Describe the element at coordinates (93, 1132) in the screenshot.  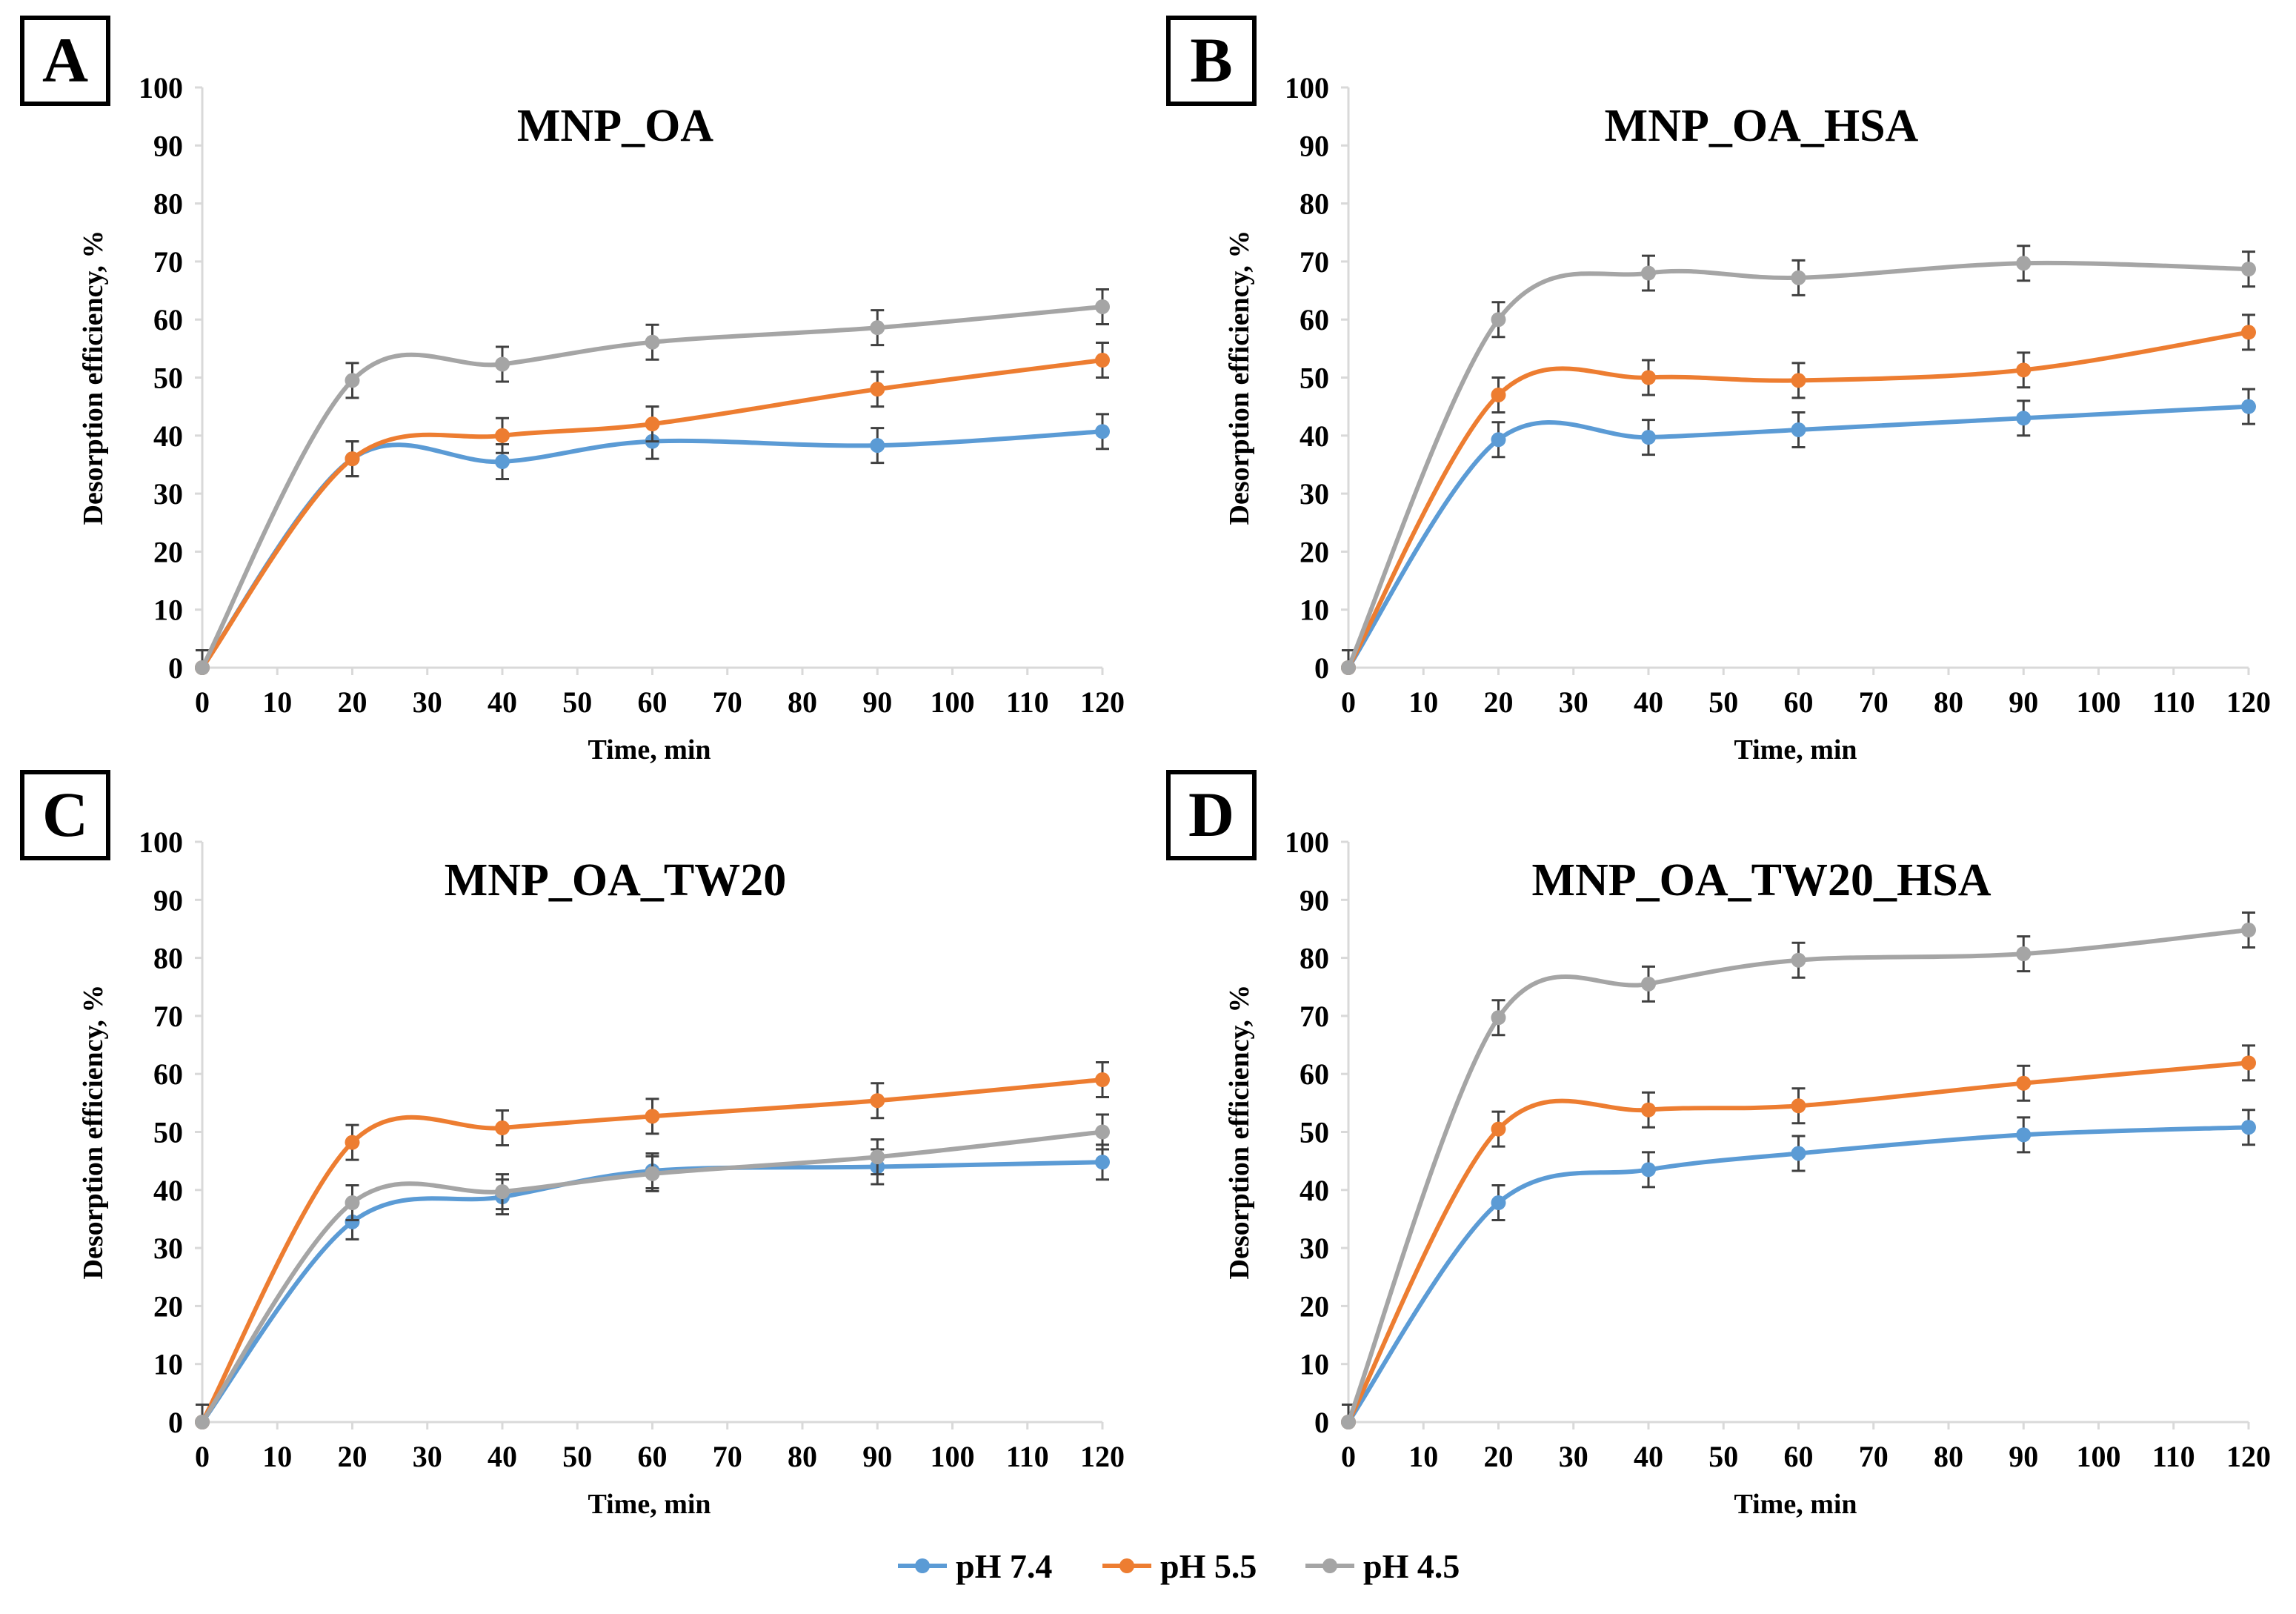
I see `y-axis-title: Desorption efficiency, %` at that location.